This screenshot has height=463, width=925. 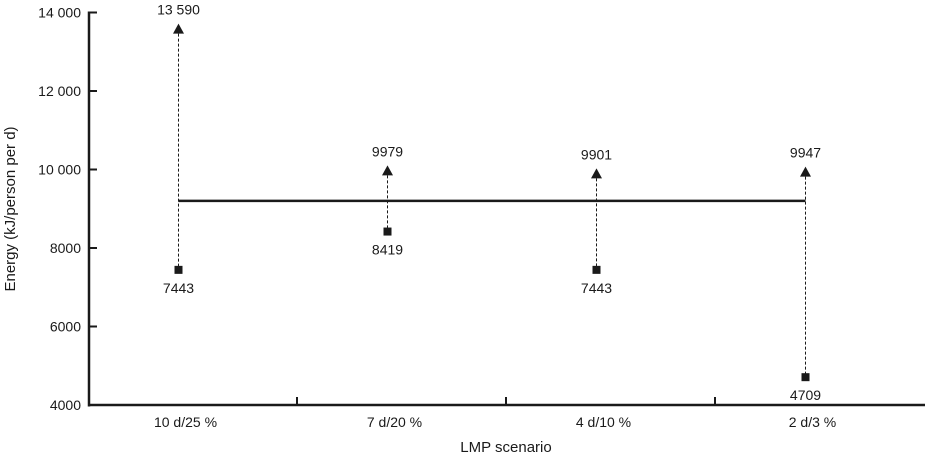 I want to click on upper-value-label: 9979, so click(x=387, y=151).